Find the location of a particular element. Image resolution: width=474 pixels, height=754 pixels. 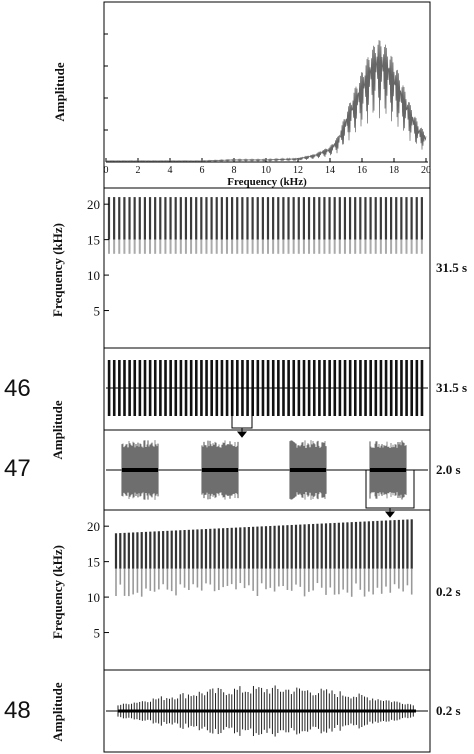

spectrum-xtick-label: 2 is located at coordinates (138, 170).